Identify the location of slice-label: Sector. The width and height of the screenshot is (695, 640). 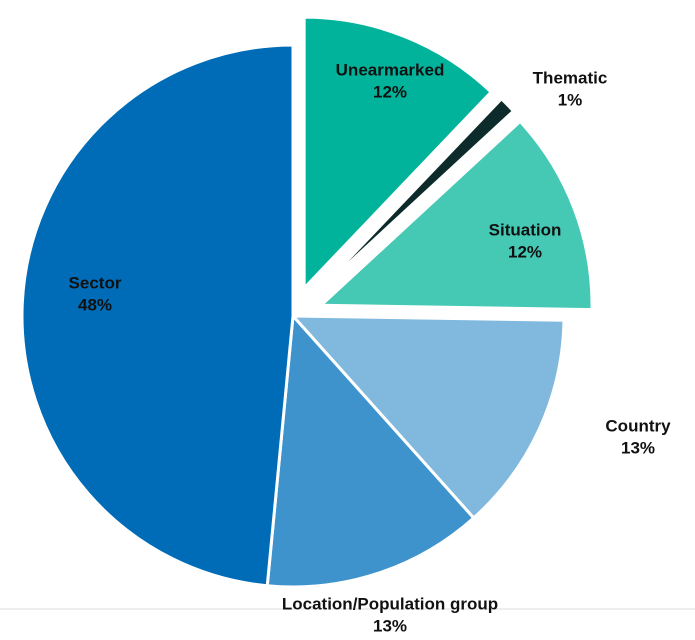
(95, 282).